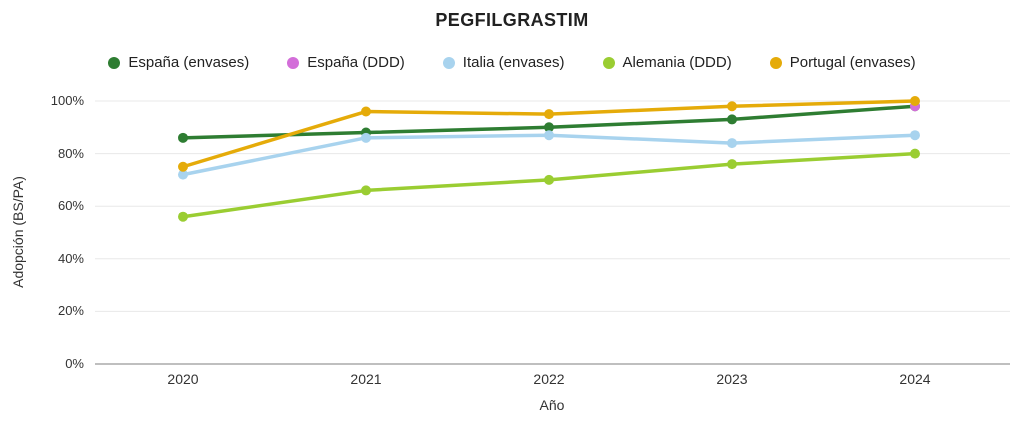 Image resolution: width=1024 pixels, height=426 pixels. I want to click on point-espa-a-envases-2022, so click(549, 127).